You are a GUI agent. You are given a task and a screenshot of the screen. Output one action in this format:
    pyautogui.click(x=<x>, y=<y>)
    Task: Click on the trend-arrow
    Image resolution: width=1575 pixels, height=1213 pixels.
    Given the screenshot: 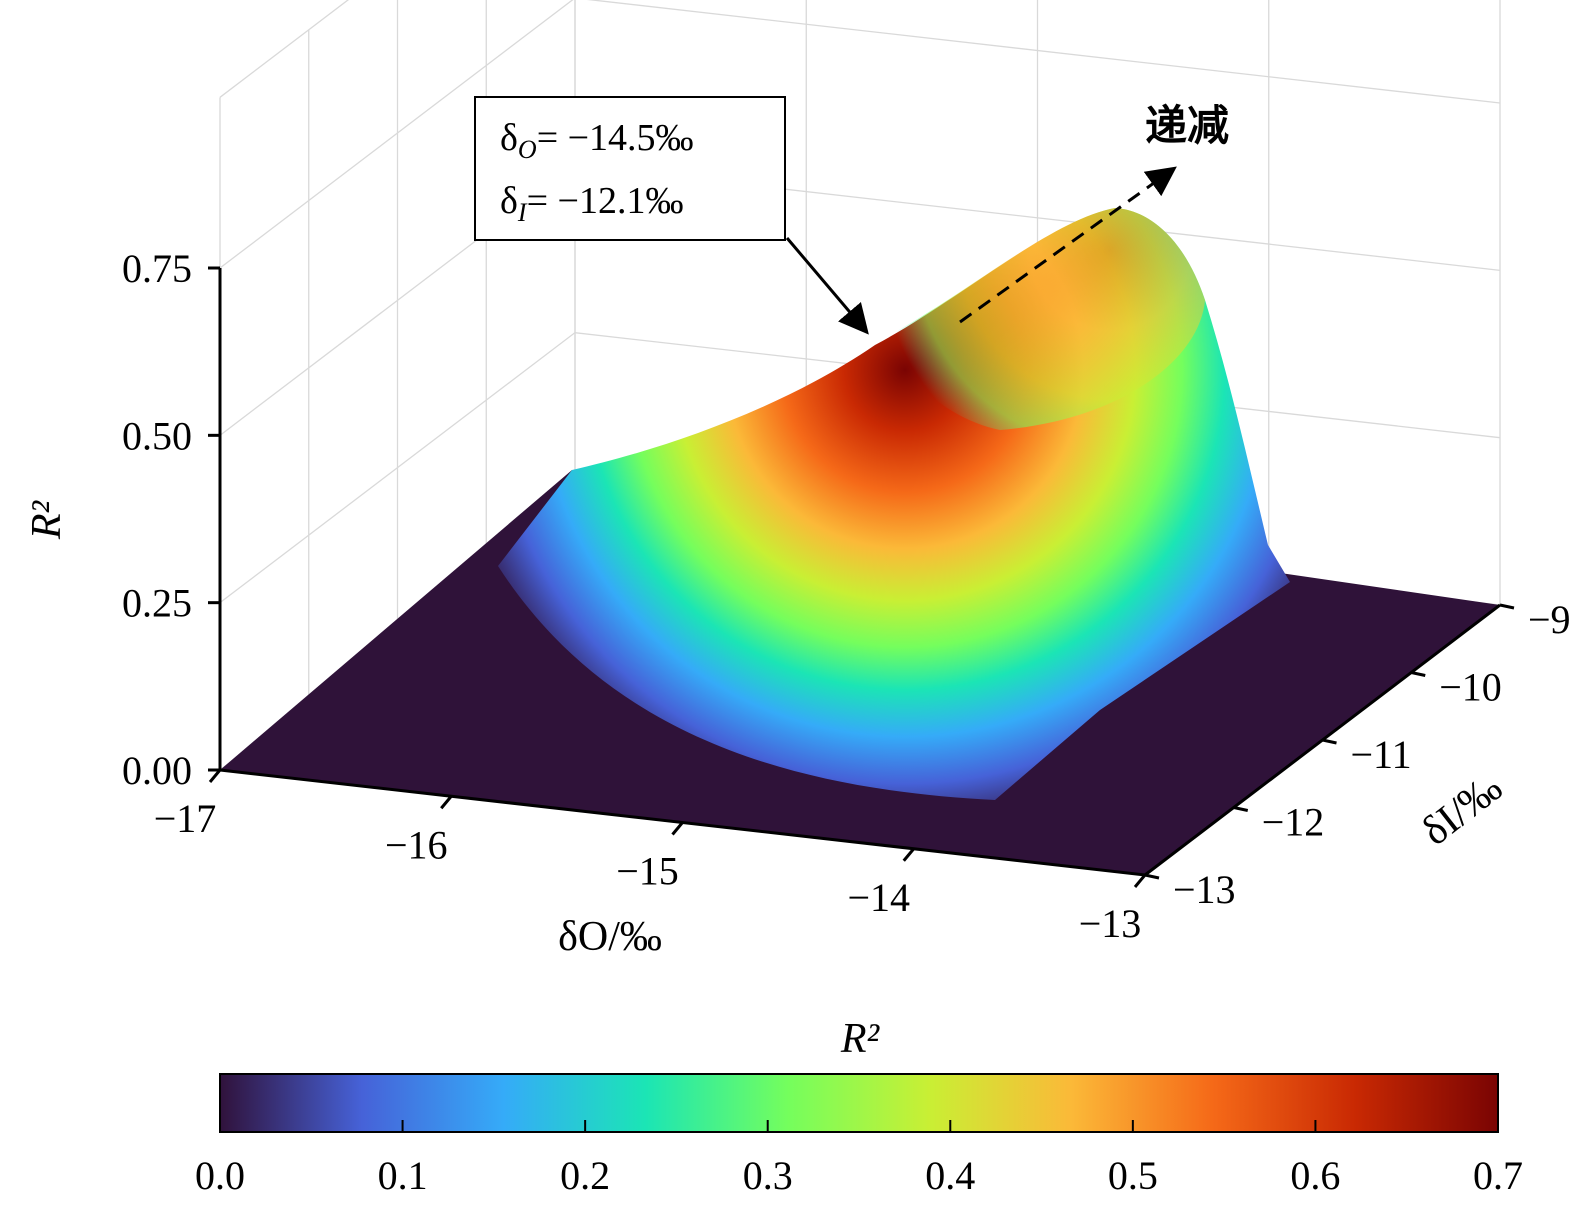 What is the action you would take?
    pyautogui.click(x=1068, y=245)
    